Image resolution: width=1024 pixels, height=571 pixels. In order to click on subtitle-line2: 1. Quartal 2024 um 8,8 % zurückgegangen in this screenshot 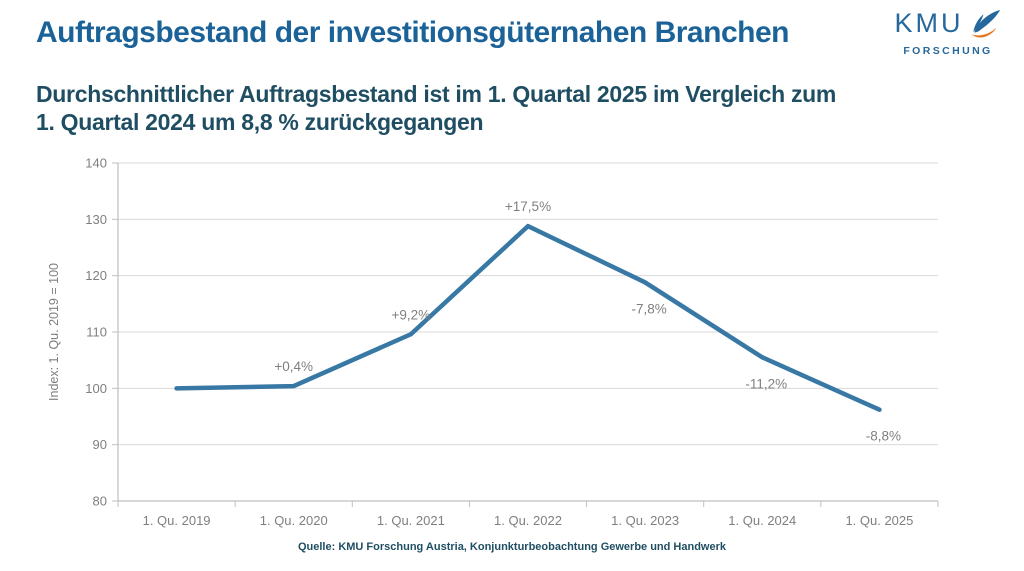, I will do `click(260, 122)`.